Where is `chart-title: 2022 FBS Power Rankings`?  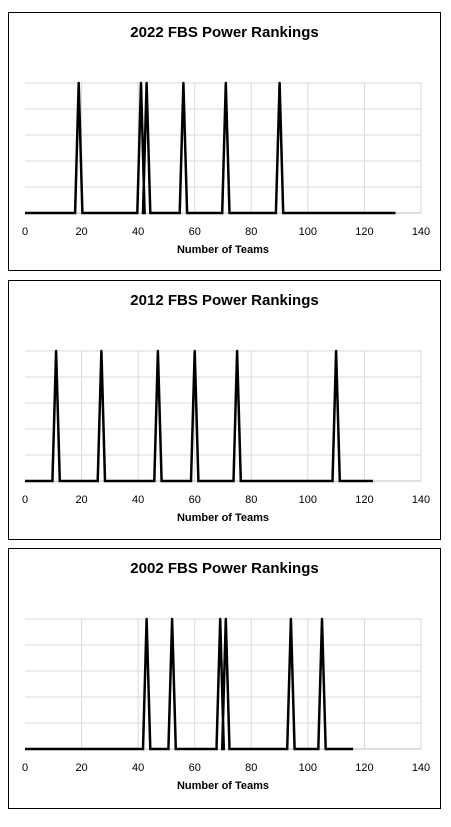 chart-title: 2022 FBS Power Rankings is located at coordinates (224, 32).